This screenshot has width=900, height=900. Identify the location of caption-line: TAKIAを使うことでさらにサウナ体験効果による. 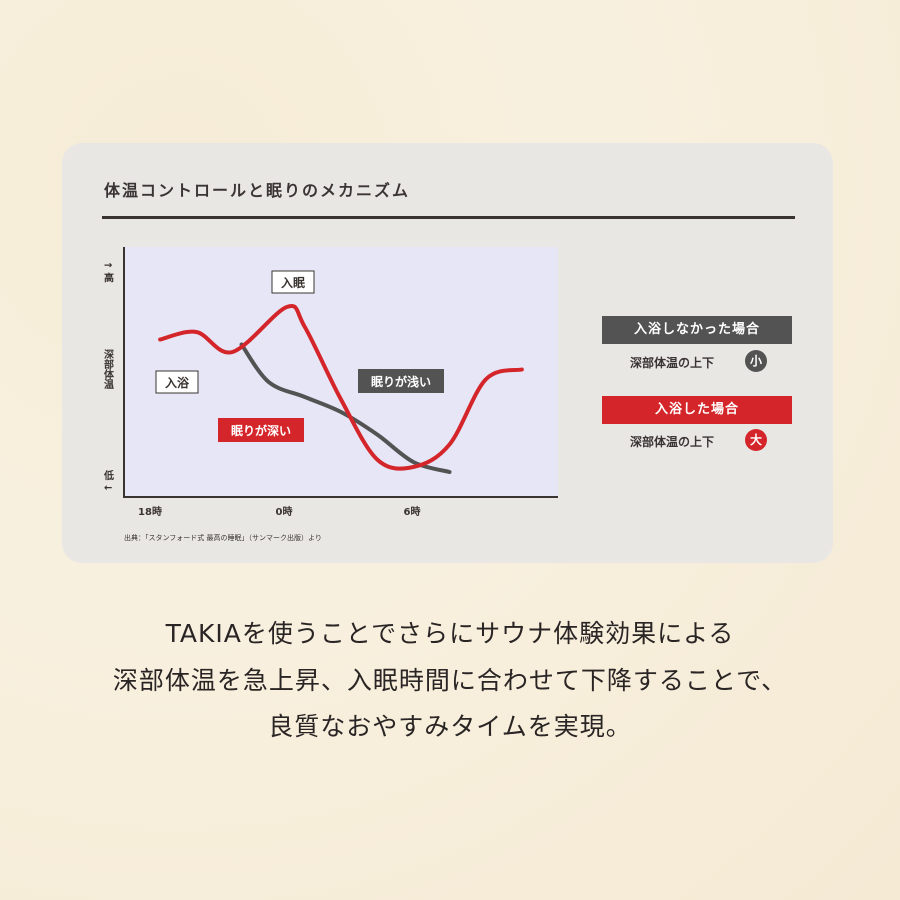
(450, 633).